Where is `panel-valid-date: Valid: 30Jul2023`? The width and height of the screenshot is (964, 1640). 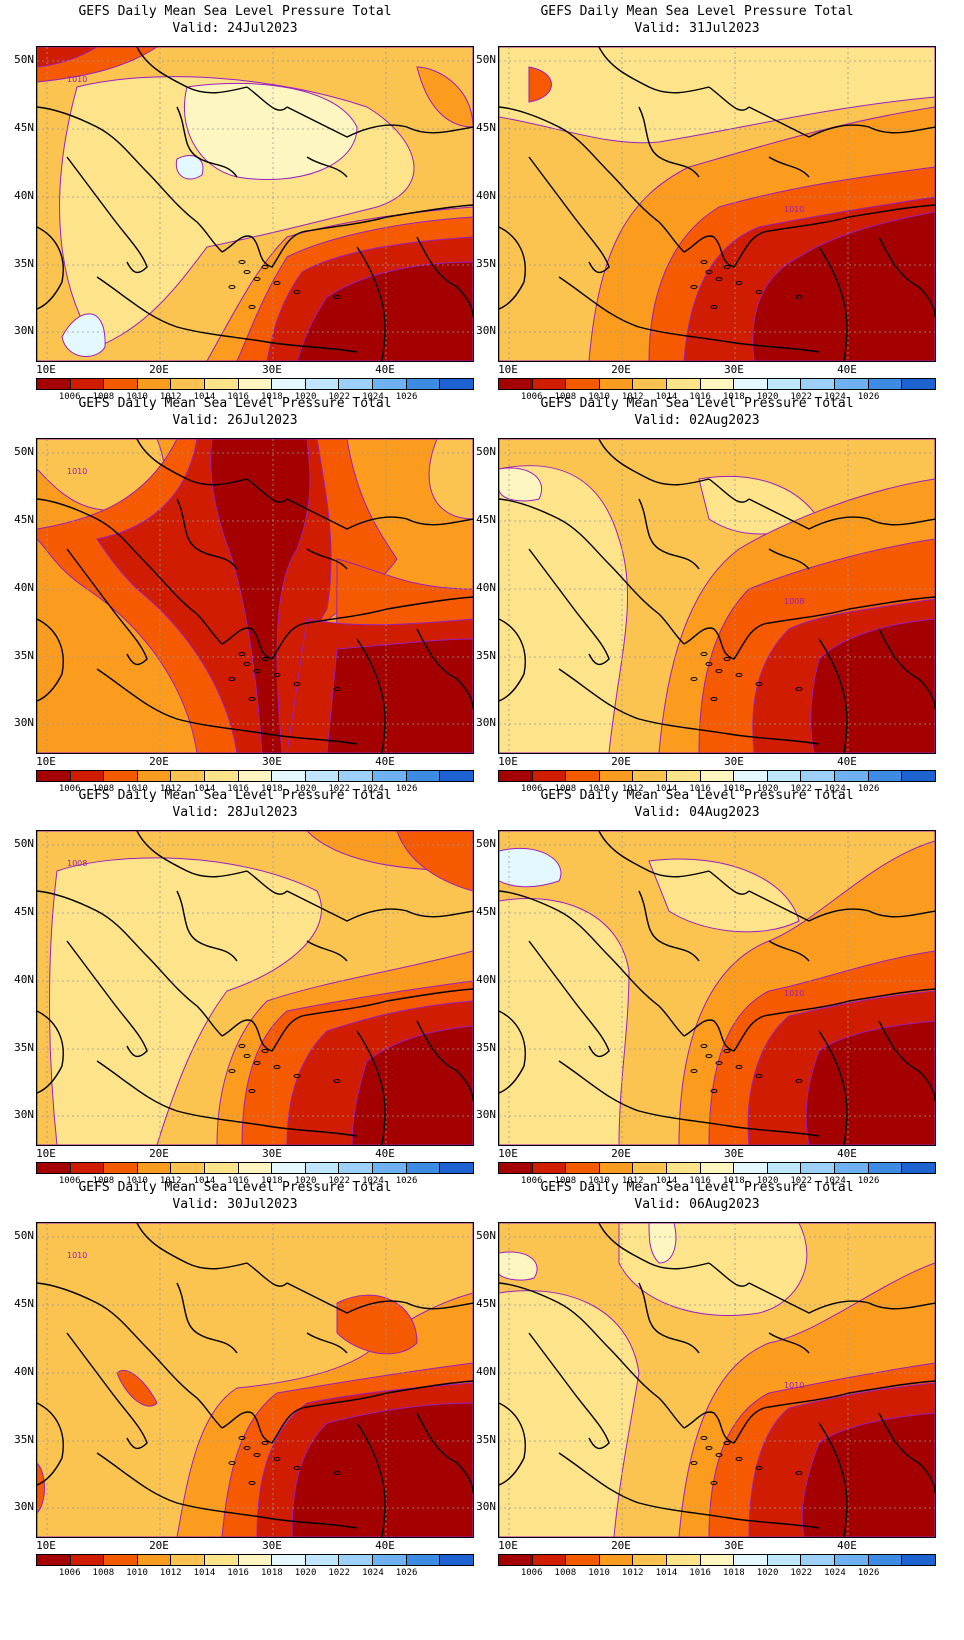 panel-valid-date: Valid: 30Jul2023 is located at coordinates (235, 1204).